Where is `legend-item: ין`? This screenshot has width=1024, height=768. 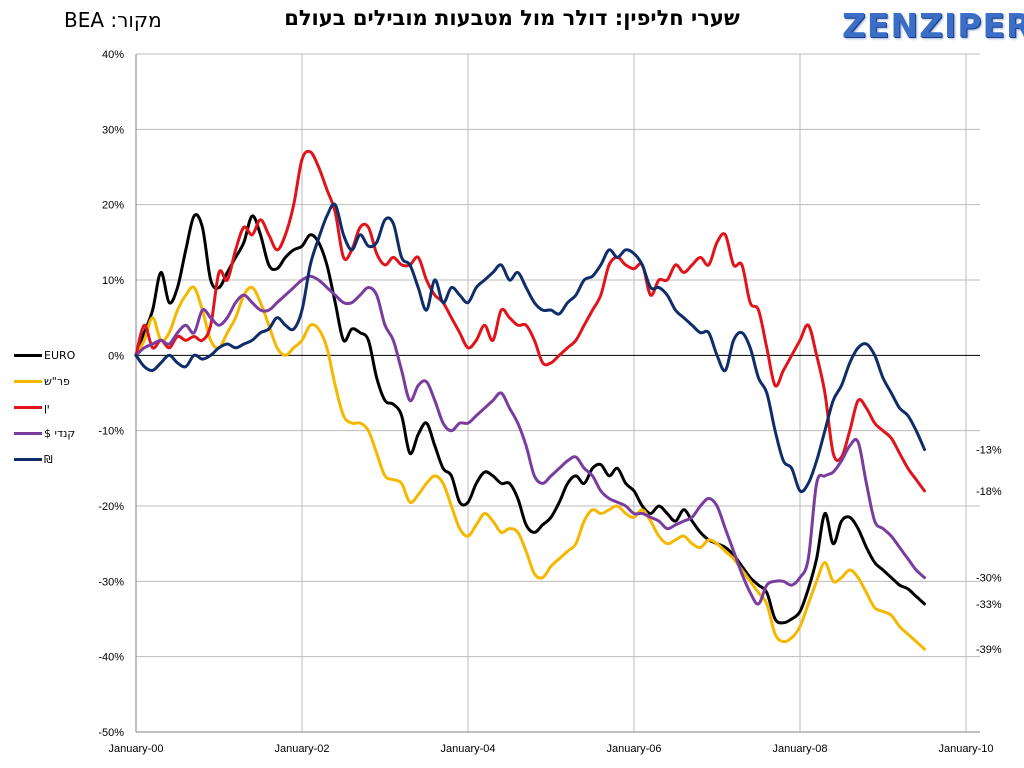 legend-item: ין is located at coordinates (51, 407).